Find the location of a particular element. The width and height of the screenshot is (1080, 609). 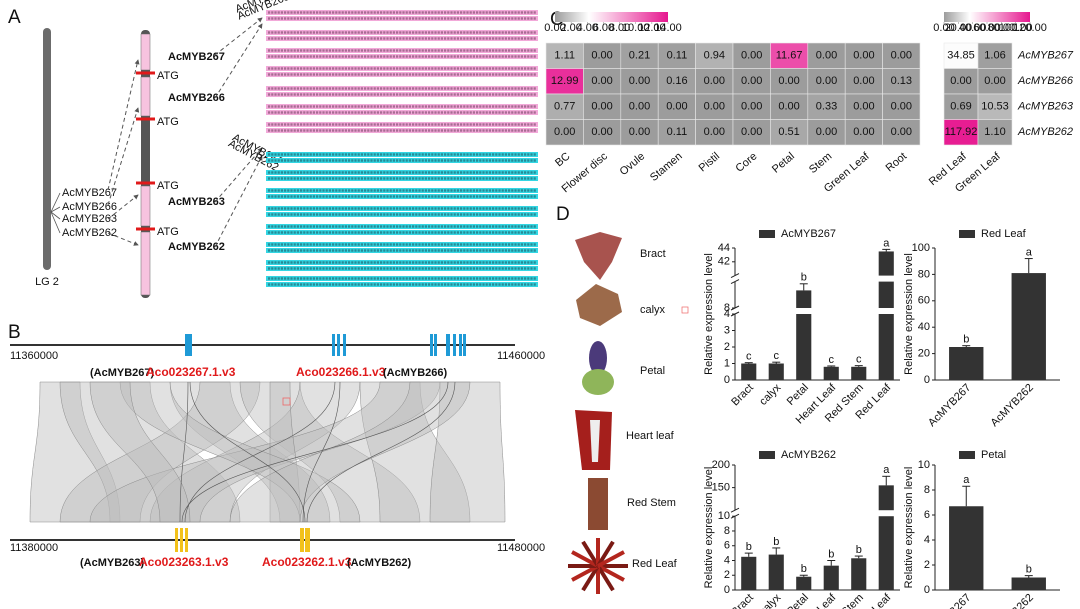

gene is located at coordinates (302, 540).